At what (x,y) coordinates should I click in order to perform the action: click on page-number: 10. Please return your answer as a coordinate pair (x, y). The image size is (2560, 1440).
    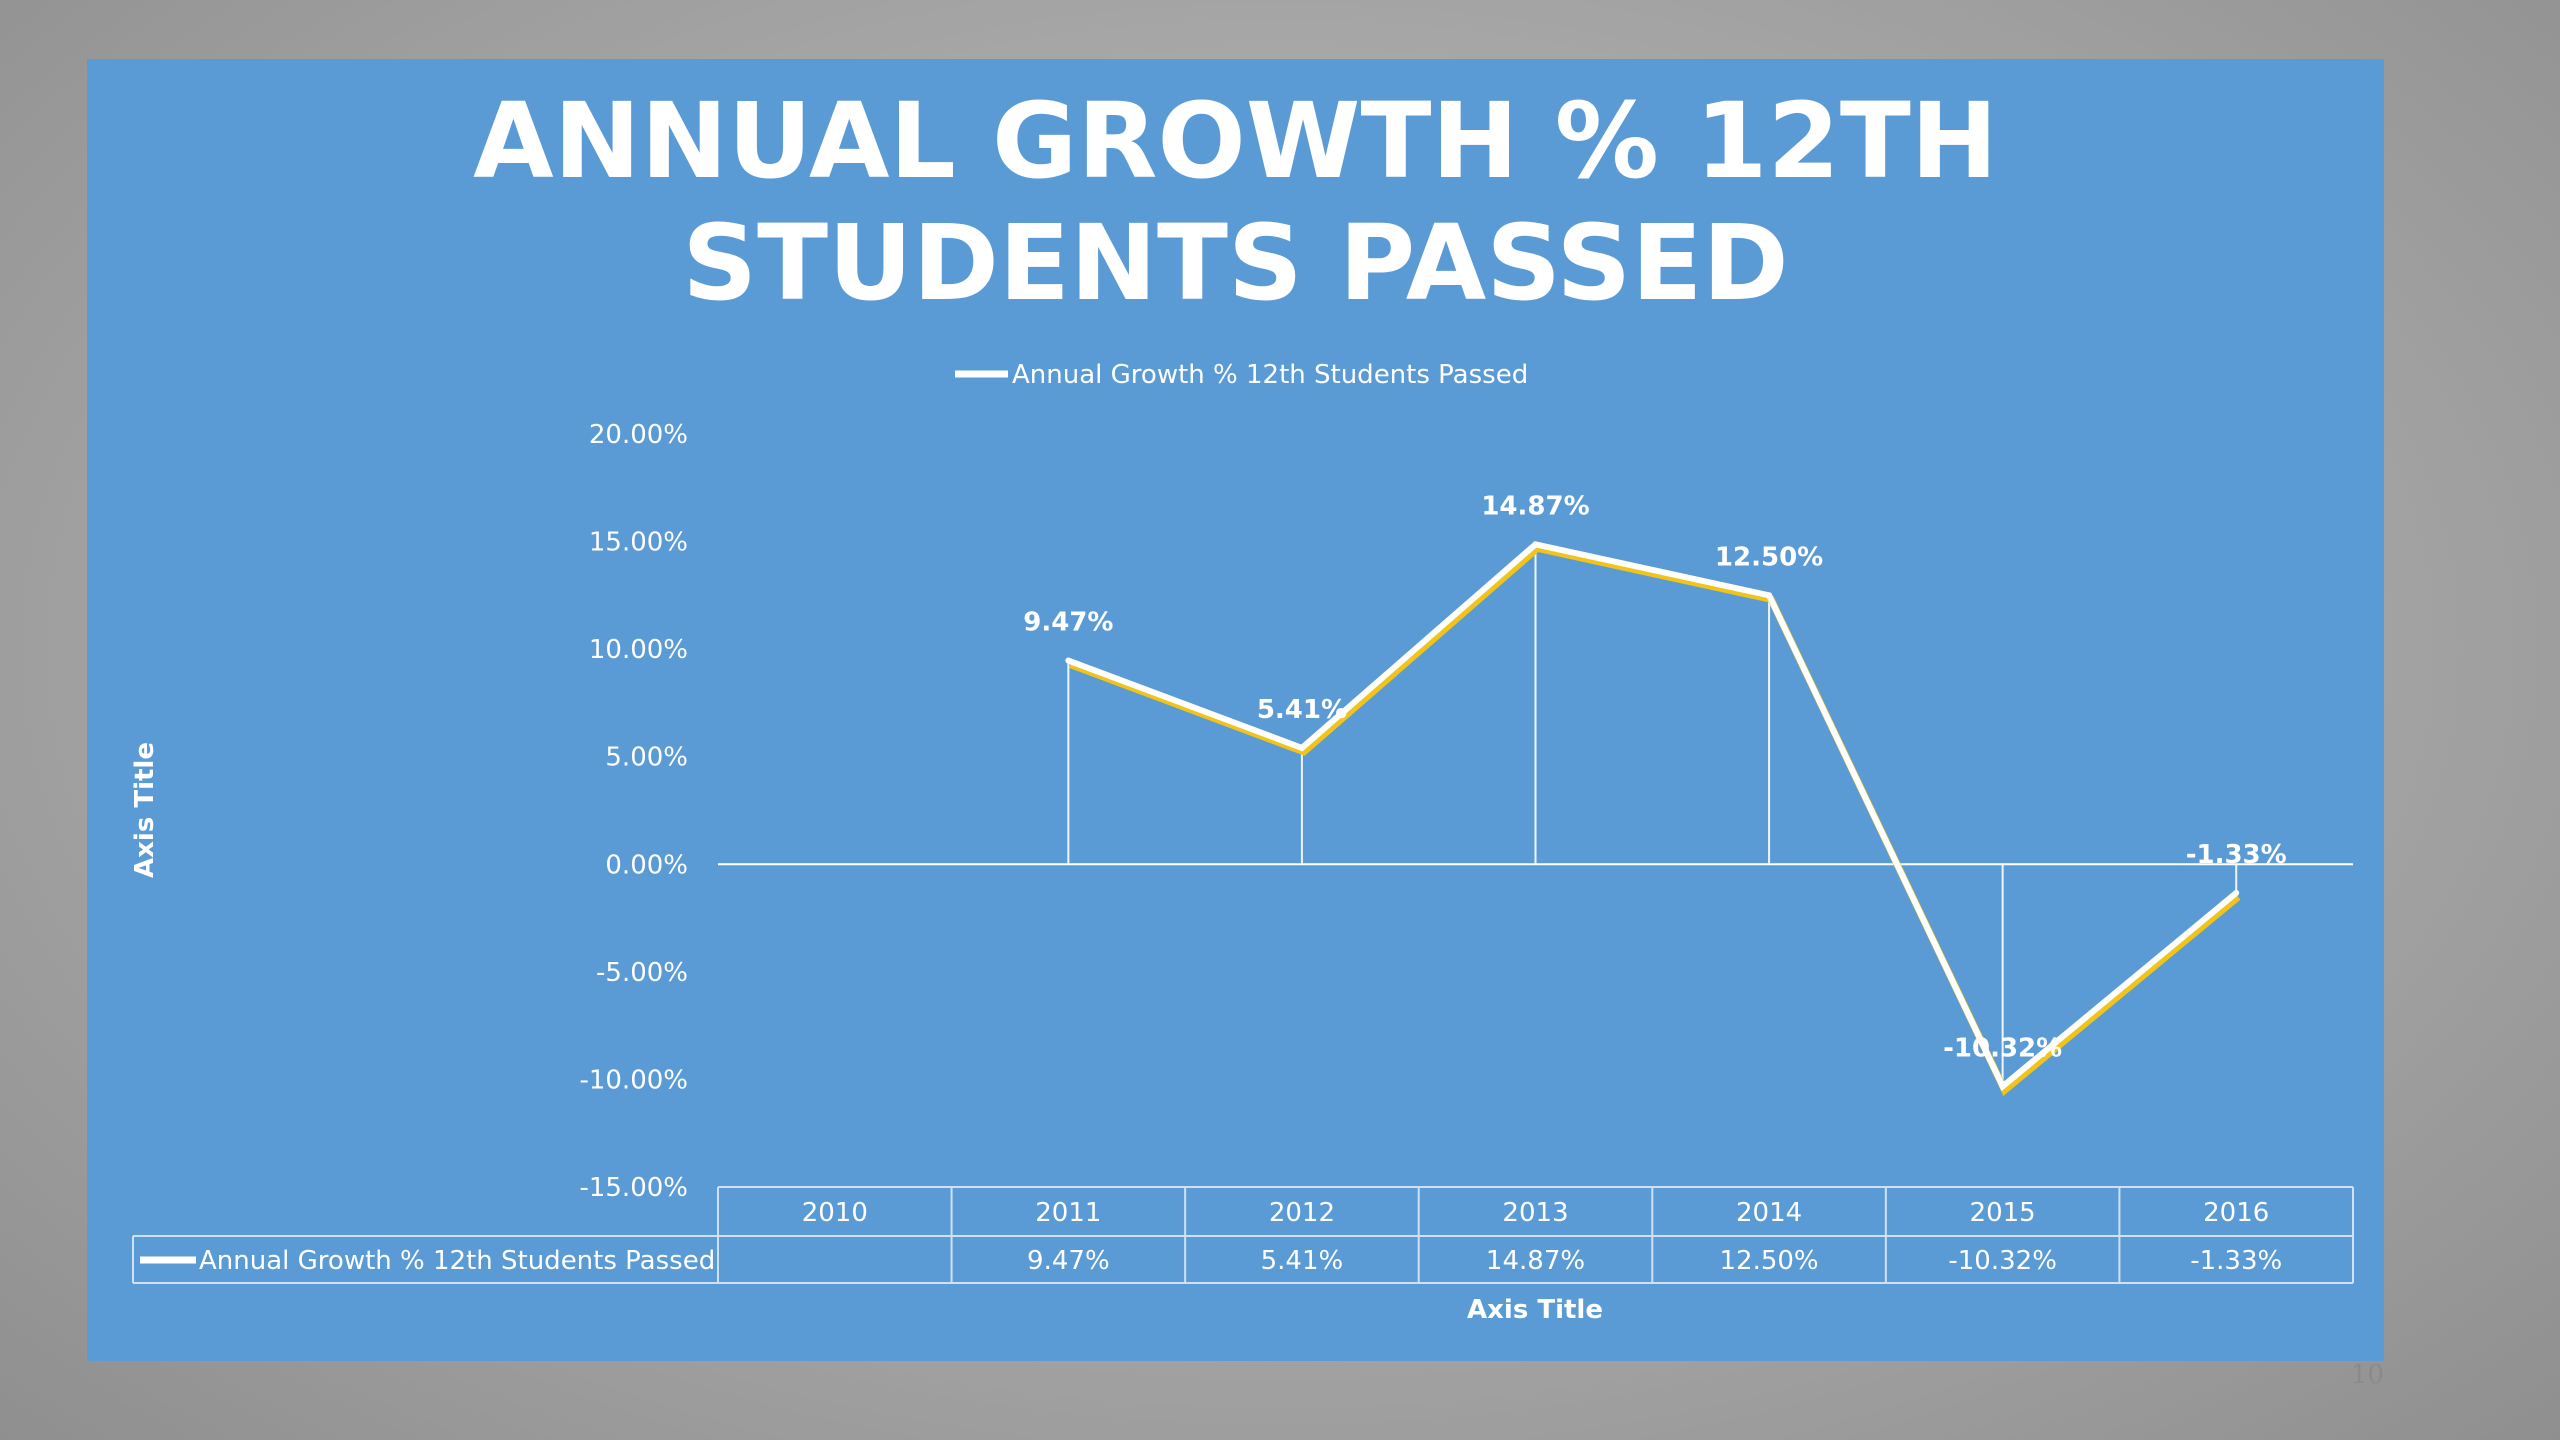
    Looking at the image, I should click on (2367, 1375).